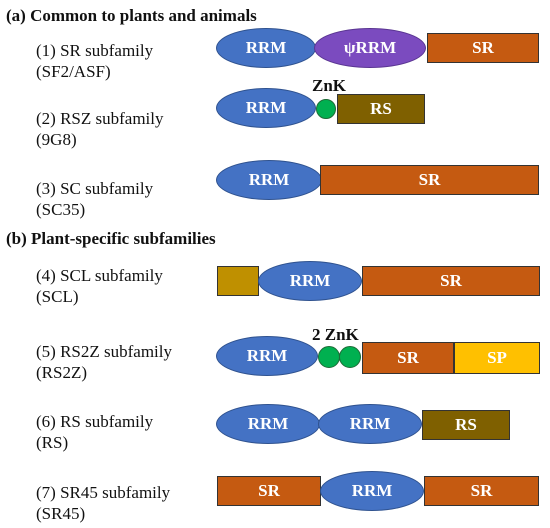 Image resolution: width=550 pixels, height=528 pixels. What do you see at coordinates (99, 275) in the screenshot?
I see `family-name: (4) SCL subfamily` at bounding box center [99, 275].